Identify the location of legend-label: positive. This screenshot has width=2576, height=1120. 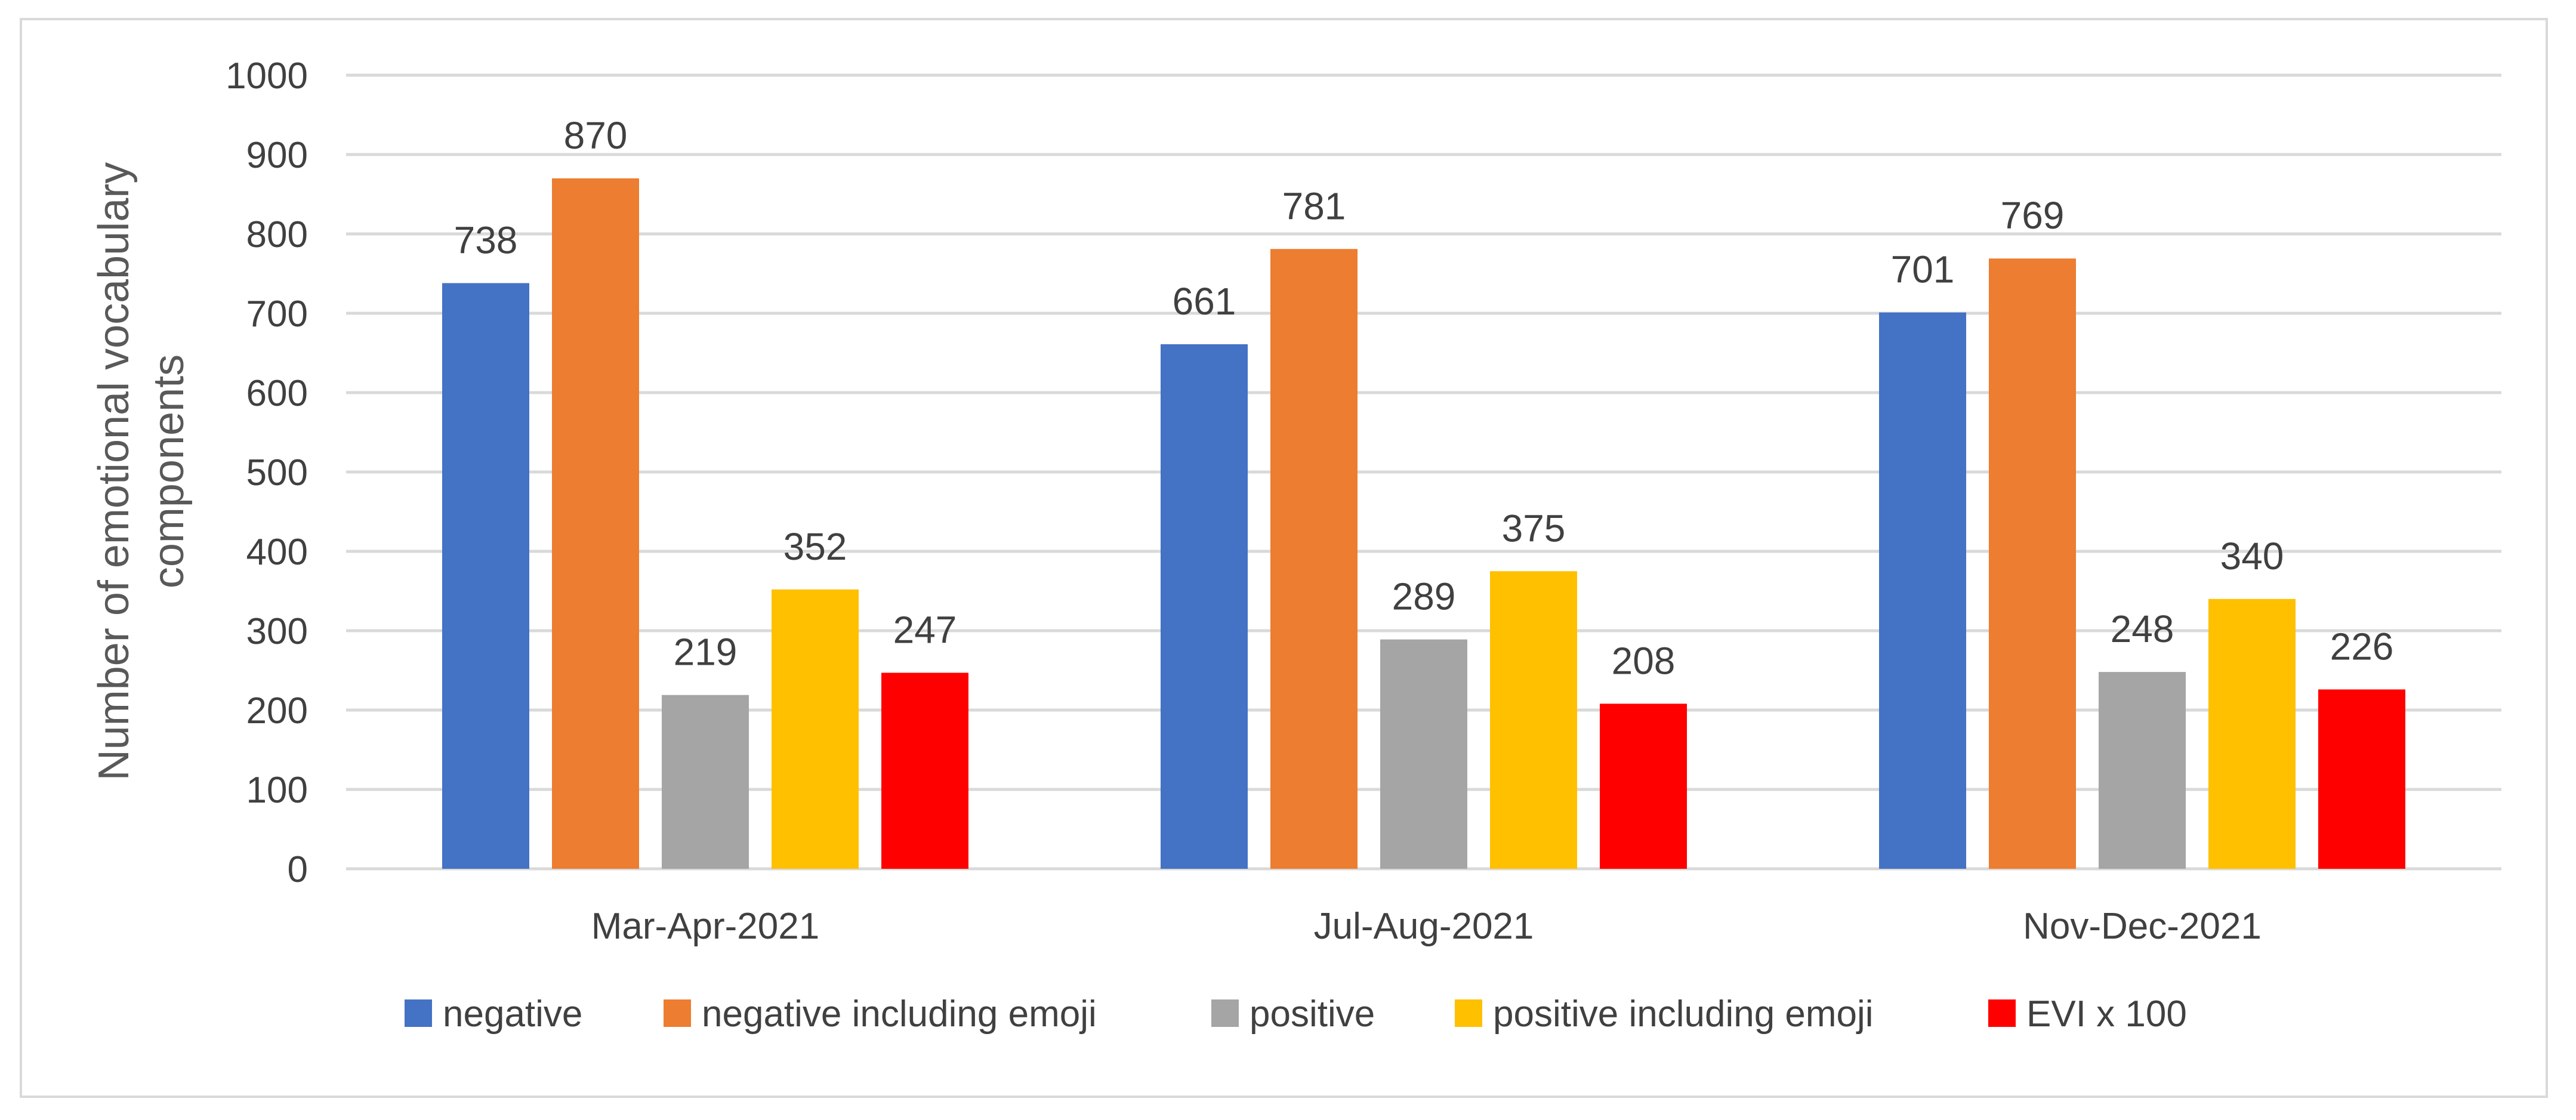
(1313, 1014).